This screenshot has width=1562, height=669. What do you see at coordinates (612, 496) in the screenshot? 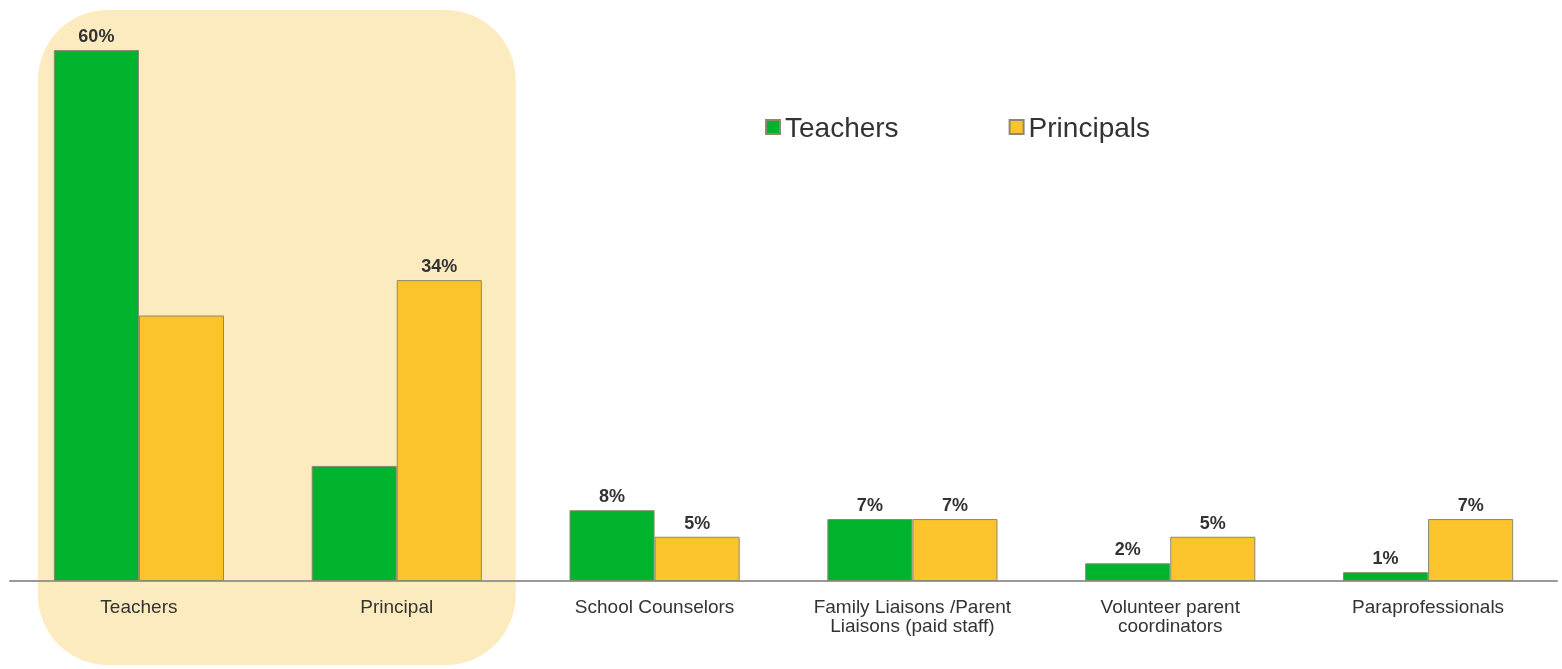
I see `data-label: 8%` at bounding box center [612, 496].